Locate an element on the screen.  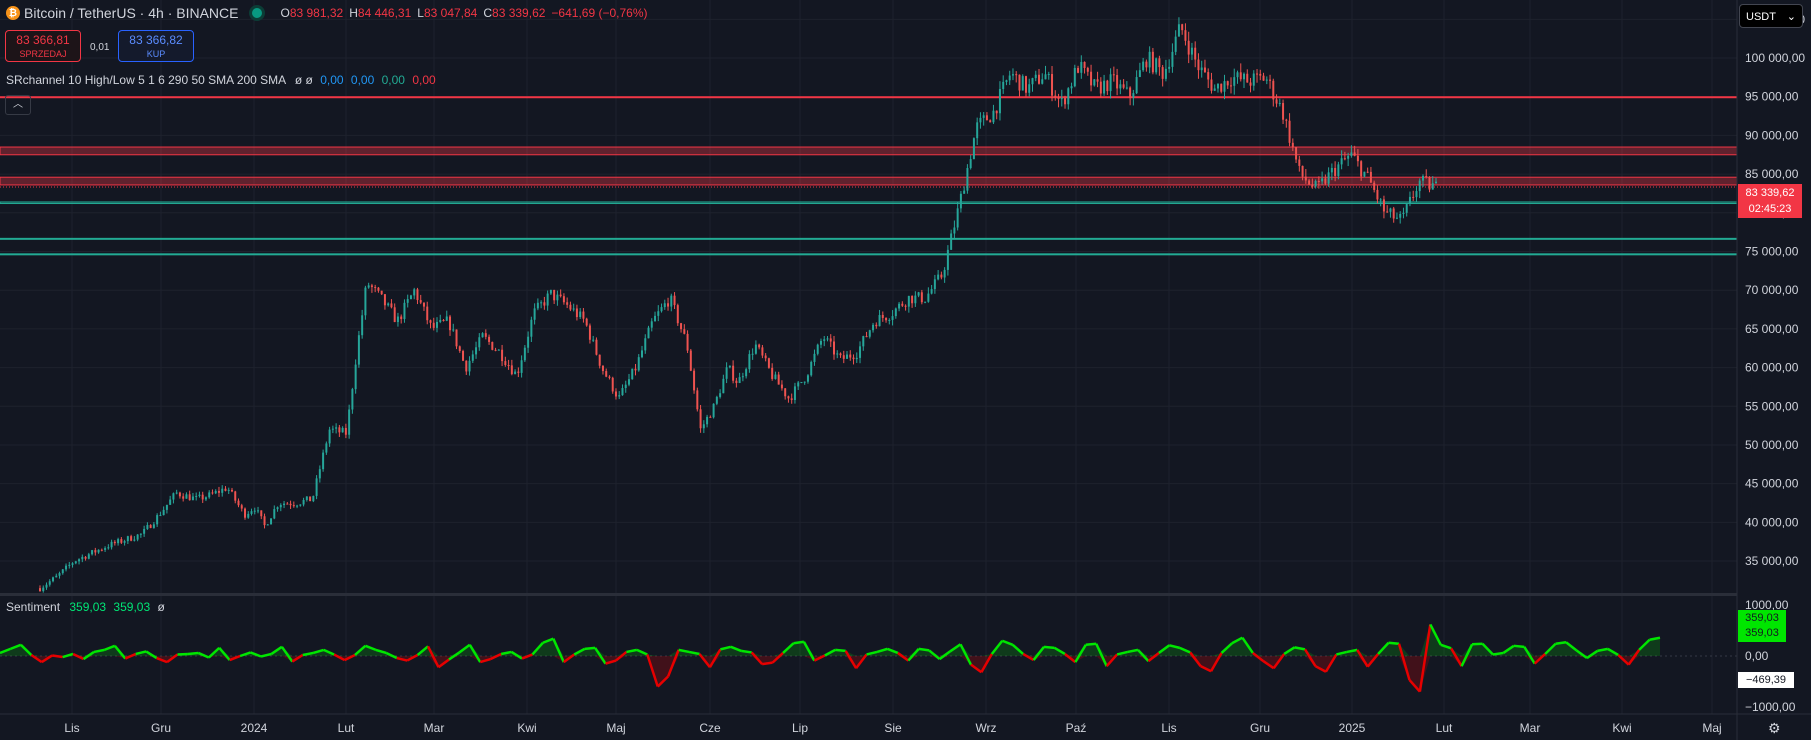
buy-button: 83 366,82 KUP is located at coordinates (156, 46).